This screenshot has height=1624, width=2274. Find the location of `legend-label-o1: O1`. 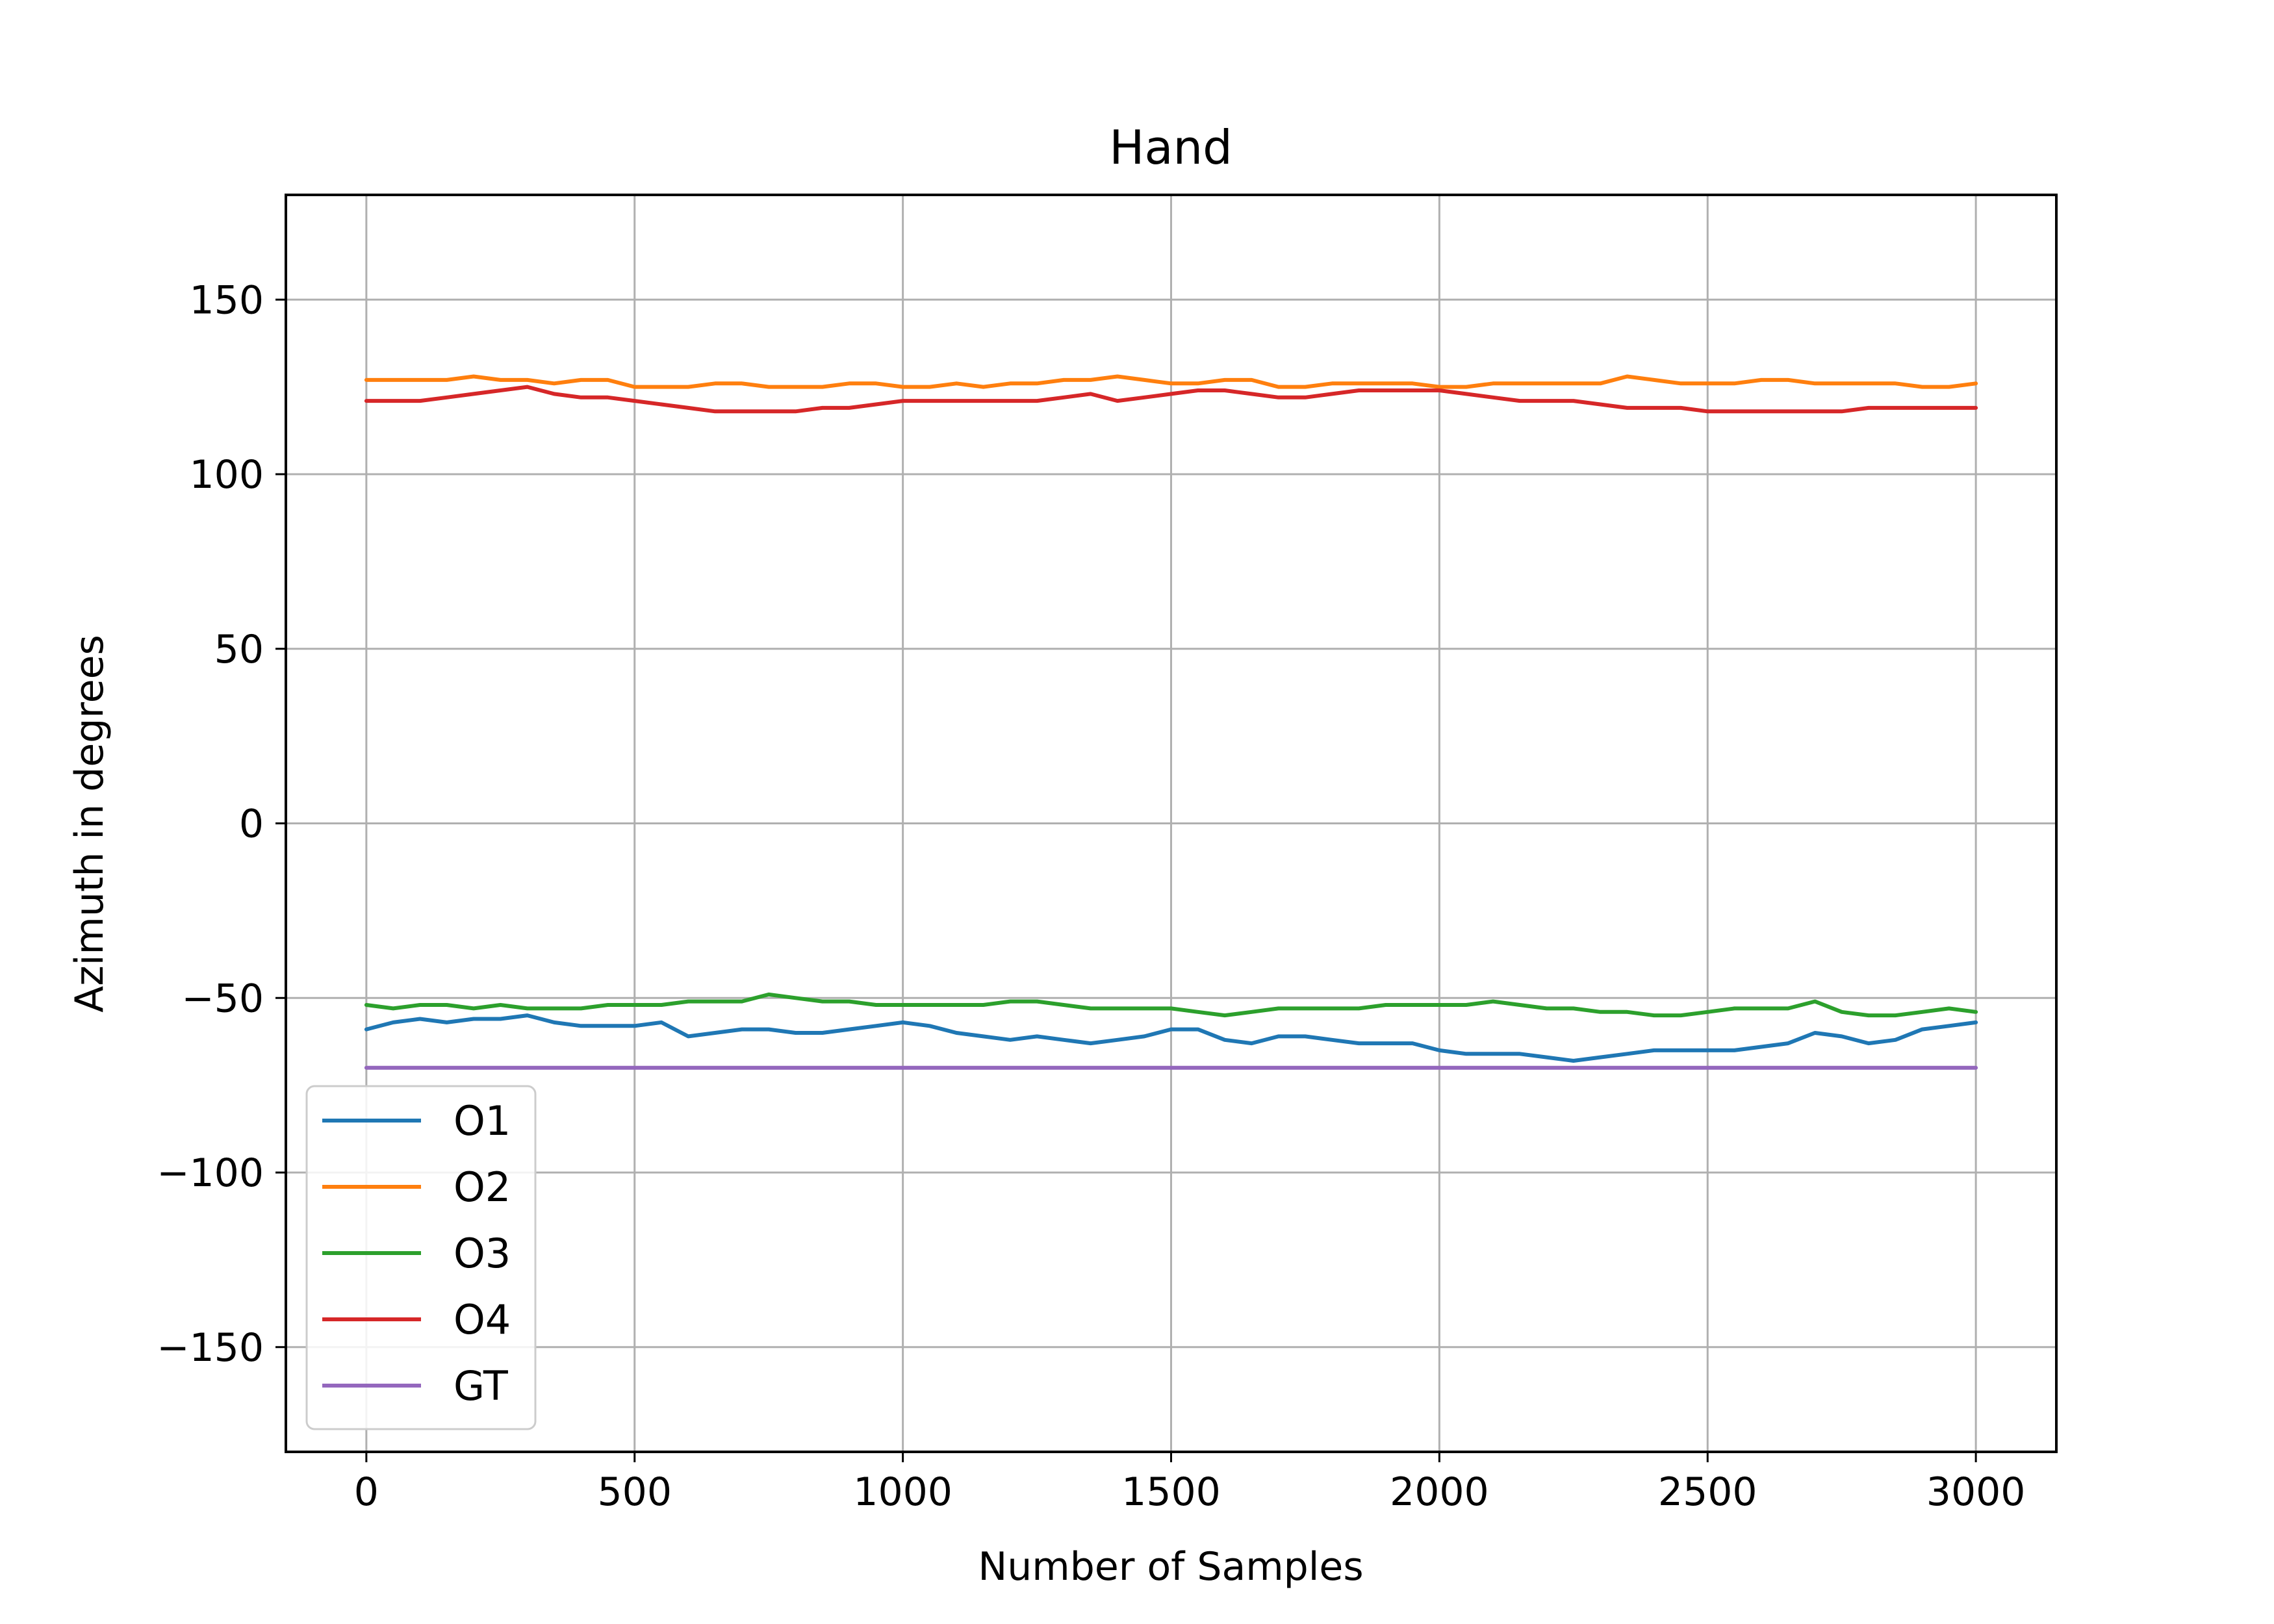

legend-label-o1: O1 is located at coordinates (482, 1121).